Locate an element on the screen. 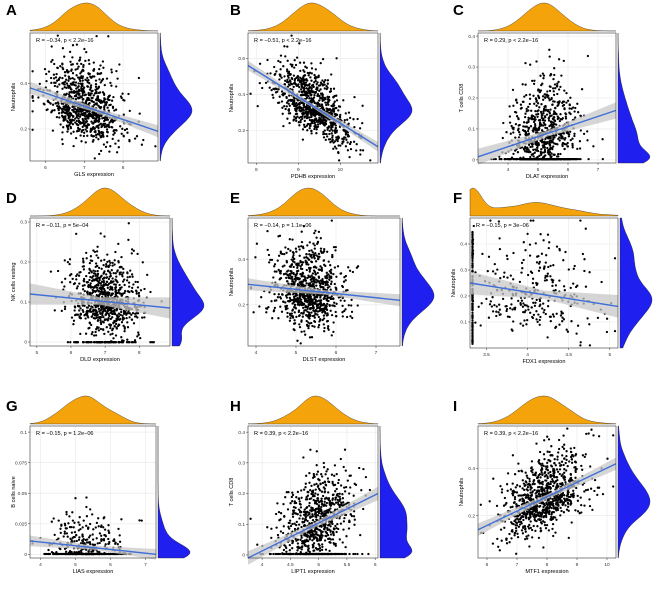 The image size is (656, 595). top-density is located at coordinates (313, 17).